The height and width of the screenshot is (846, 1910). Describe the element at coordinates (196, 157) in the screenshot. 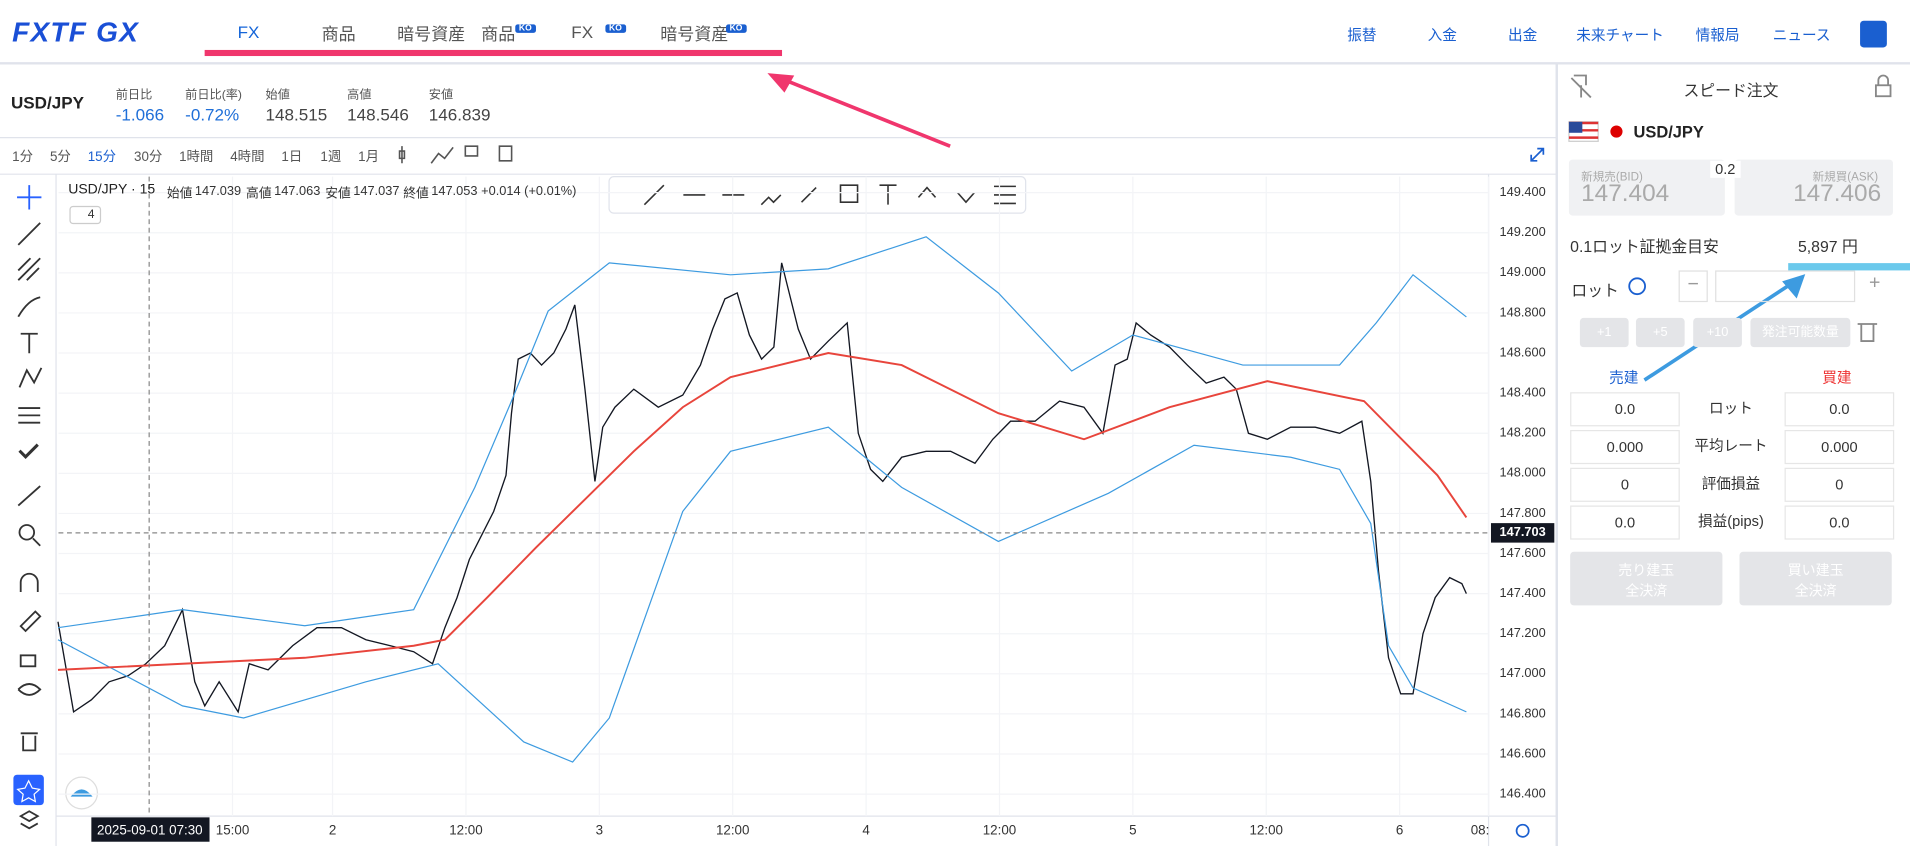

I see `timeframe: 1時間` at that location.